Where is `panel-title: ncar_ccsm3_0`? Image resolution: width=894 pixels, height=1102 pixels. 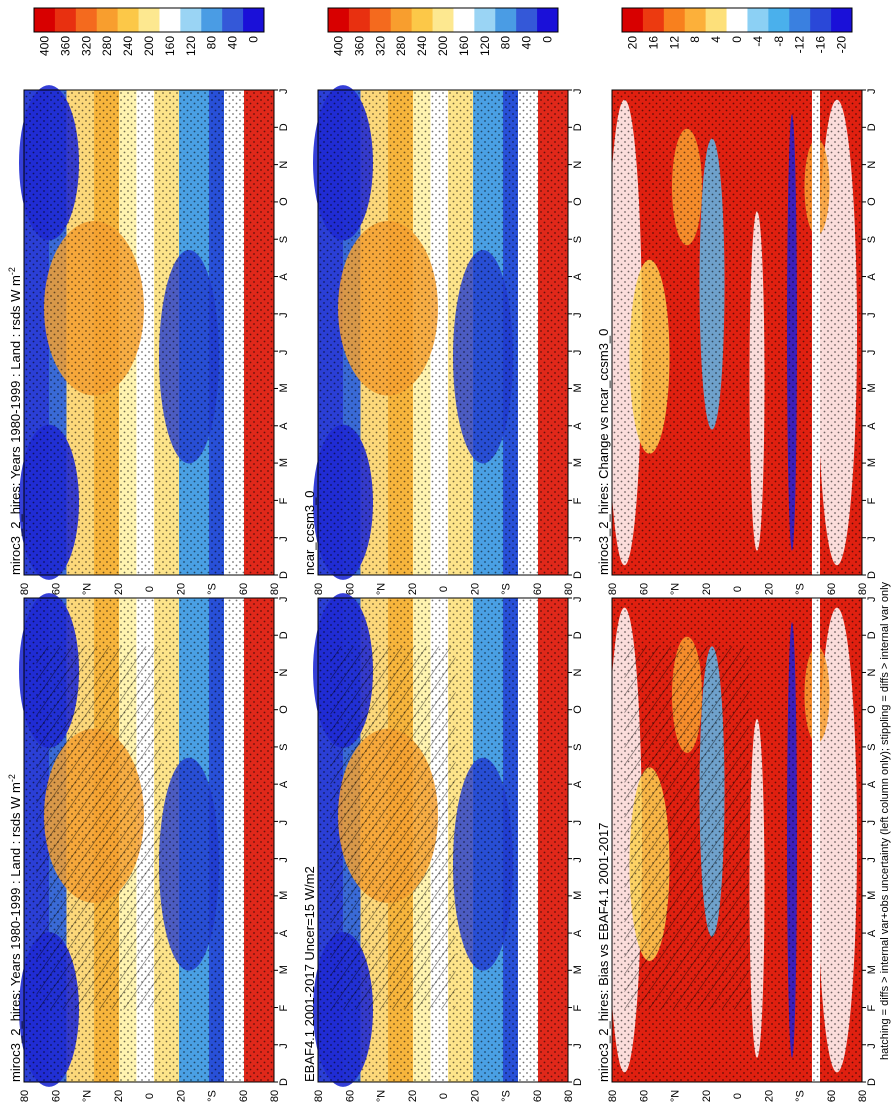
panel-title: ncar_ccsm3_0 is located at coordinates (309, 532).